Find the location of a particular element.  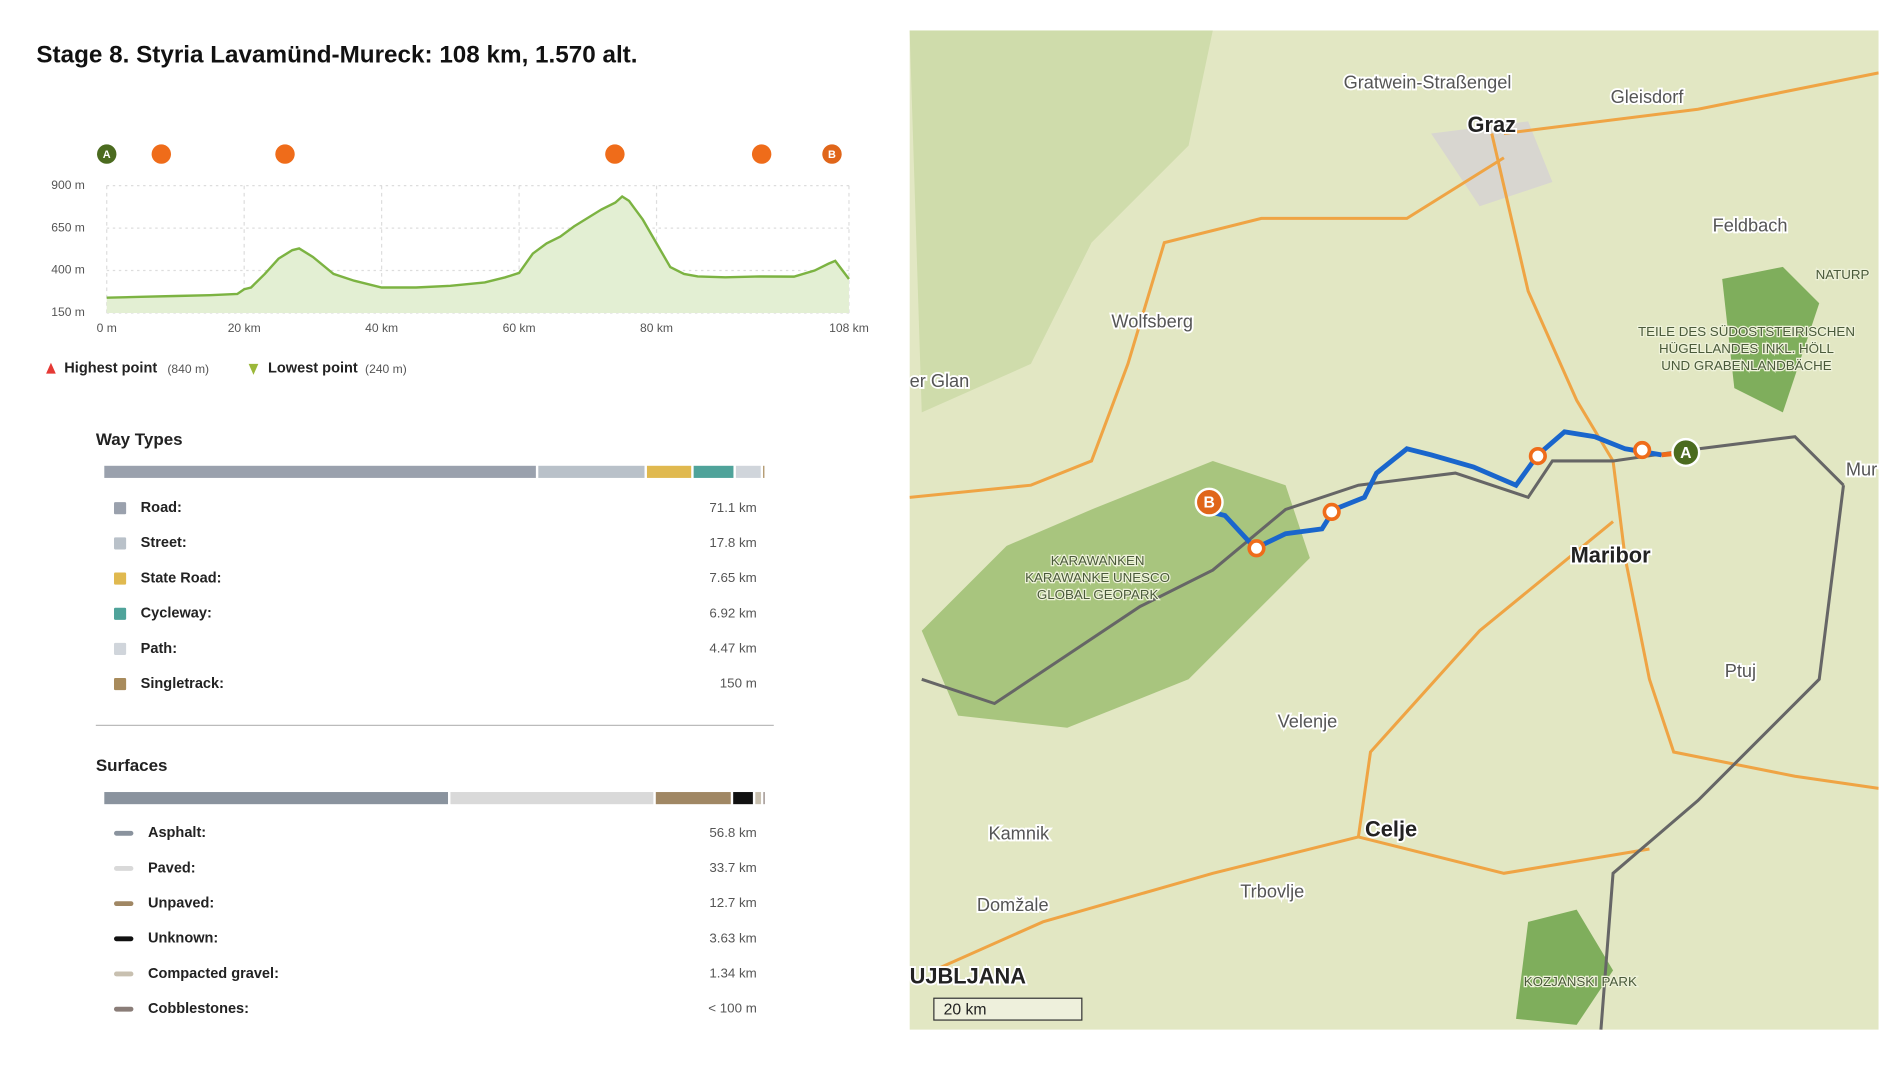

poi-label: A is located at coordinates (107, 155).